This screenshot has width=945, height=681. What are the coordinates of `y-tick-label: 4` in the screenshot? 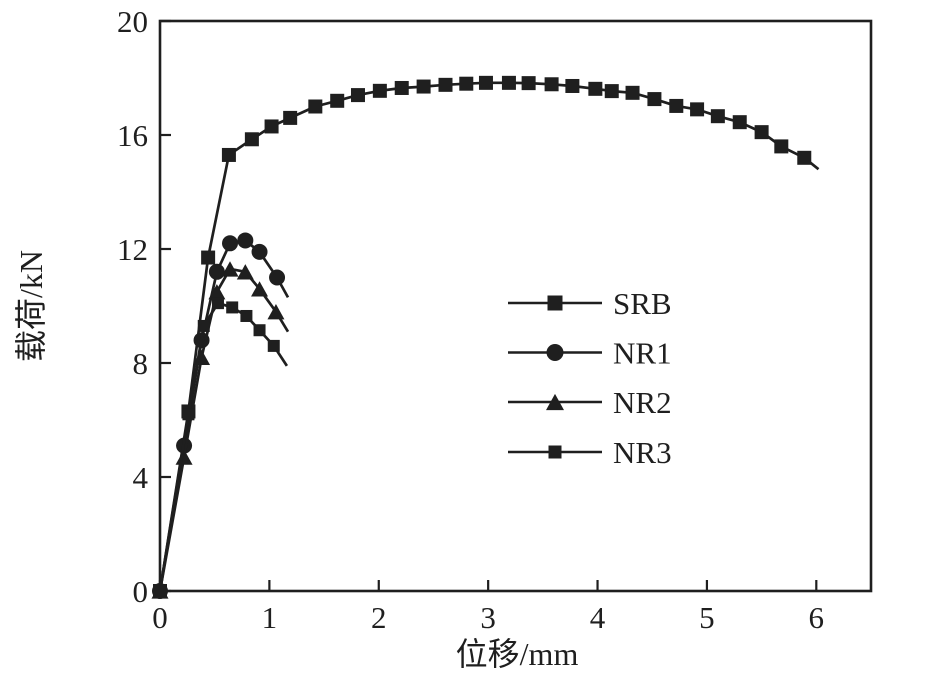 It's located at (141, 477).